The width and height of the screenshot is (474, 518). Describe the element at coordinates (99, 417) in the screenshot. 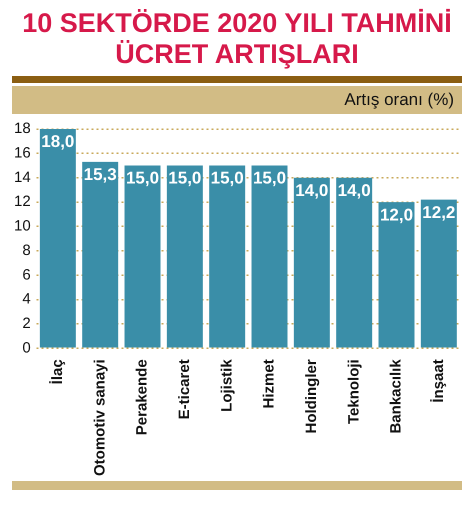

I see `x-tick-label: Otomotiv sanayi` at that location.